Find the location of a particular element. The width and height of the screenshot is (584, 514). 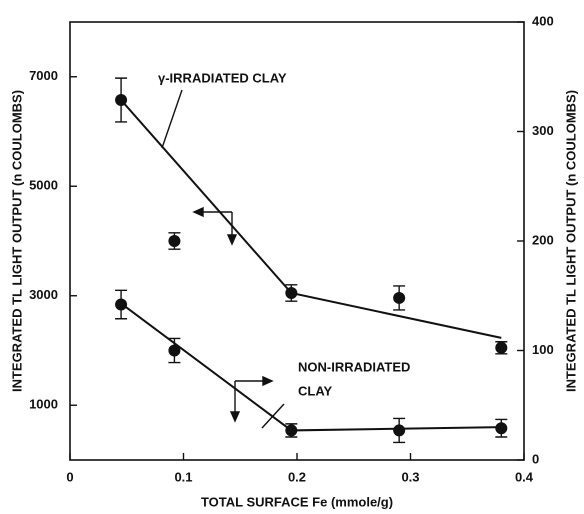

y-tick-label: 5000 is located at coordinates (43, 185).